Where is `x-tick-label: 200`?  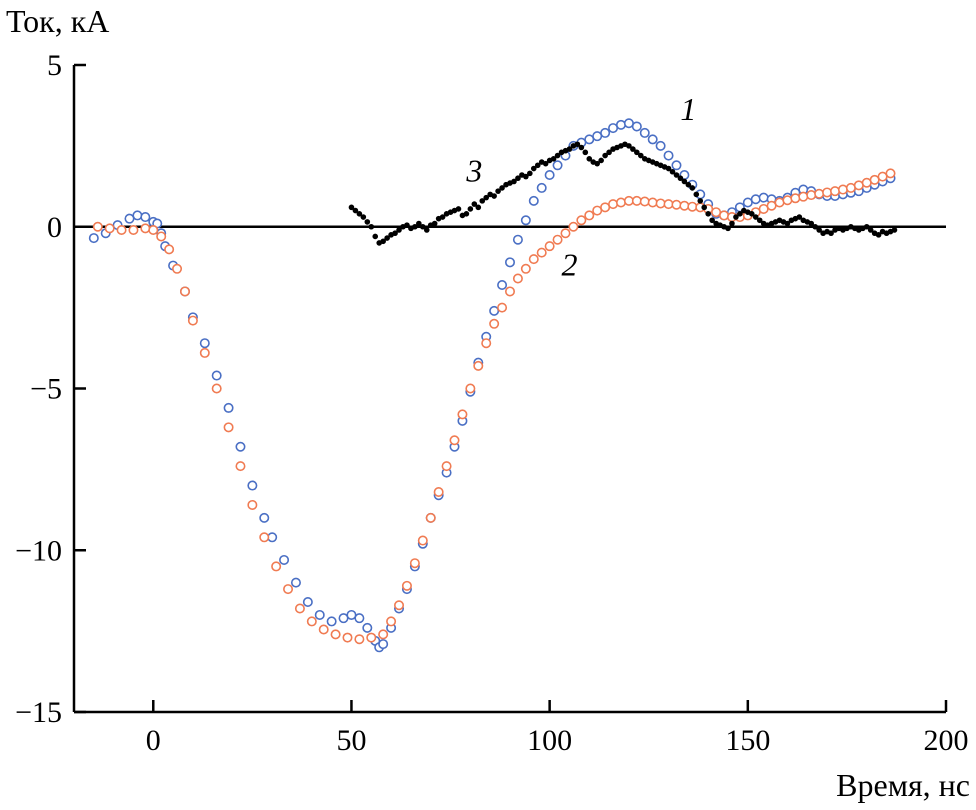 x-tick-label: 200 is located at coordinates (946, 740).